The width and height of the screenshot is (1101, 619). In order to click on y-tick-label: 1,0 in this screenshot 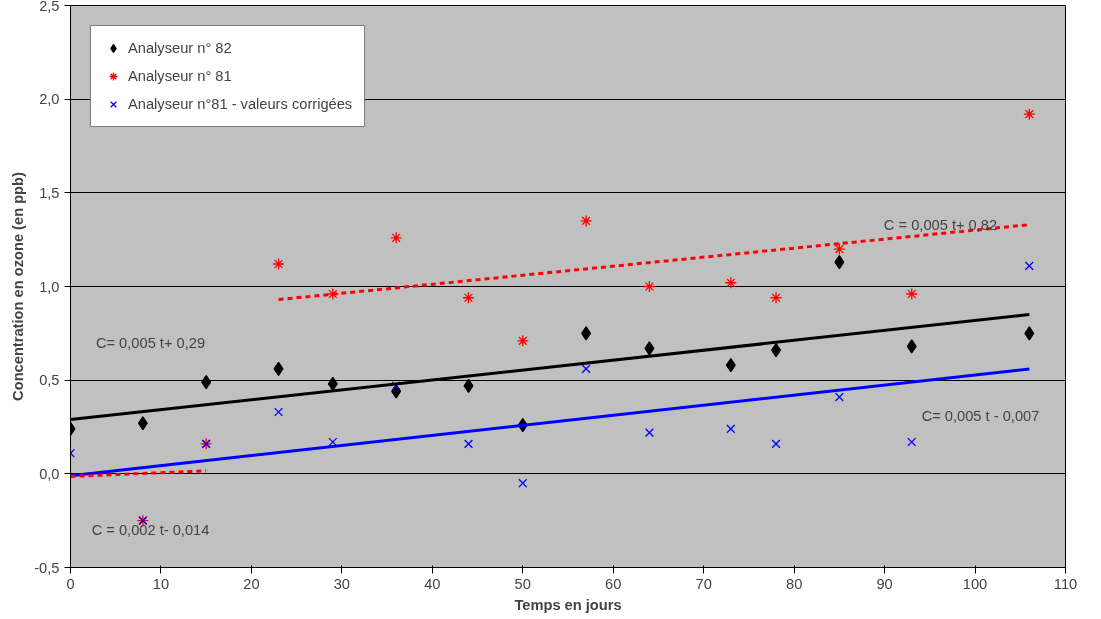, I will do `click(49, 286)`.